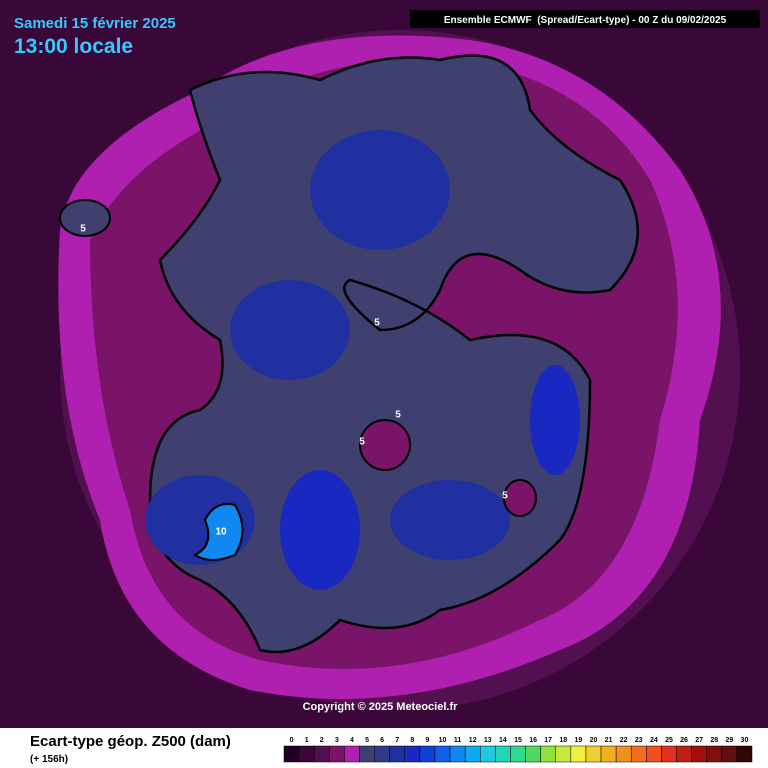 The height and width of the screenshot is (768, 768). I want to click on colorbar-label: 10, so click(443, 740).